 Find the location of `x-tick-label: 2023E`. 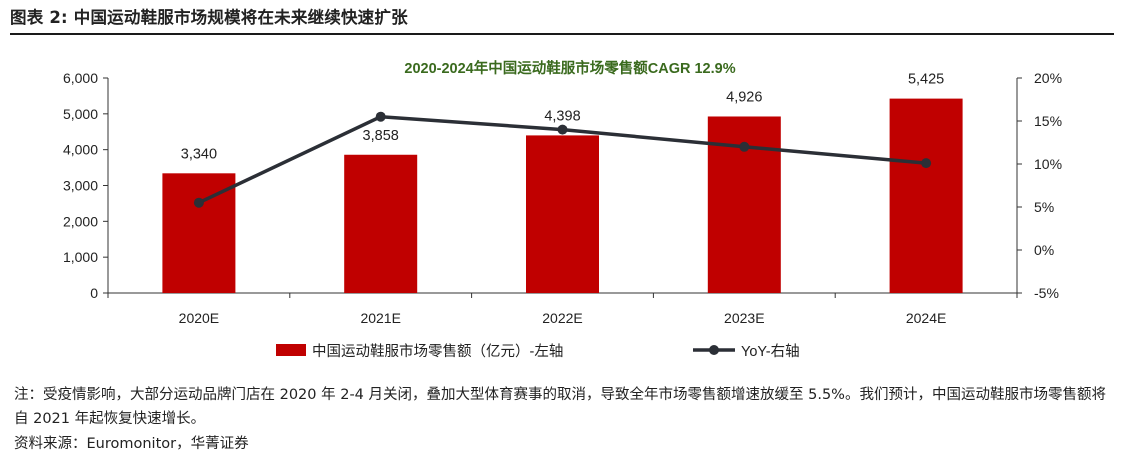

x-tick-label: 2023E is located at coordinates (744, 318).